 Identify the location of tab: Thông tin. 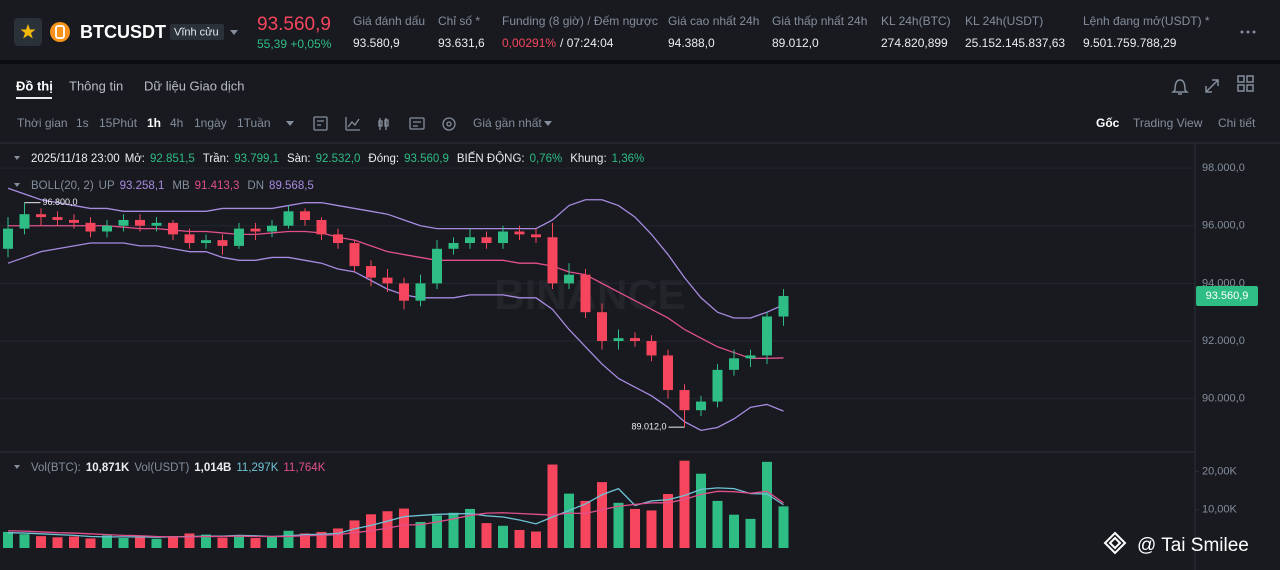
(96, 85).